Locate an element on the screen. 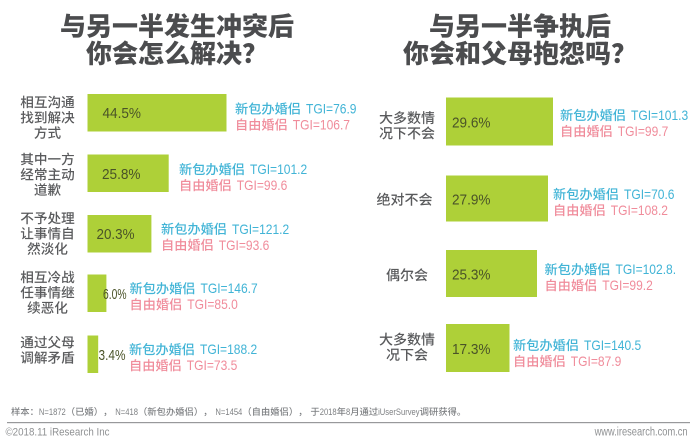 This screenshot has width=700, height=443. svg-text: 44.5% is located at coordinates (122, 114).